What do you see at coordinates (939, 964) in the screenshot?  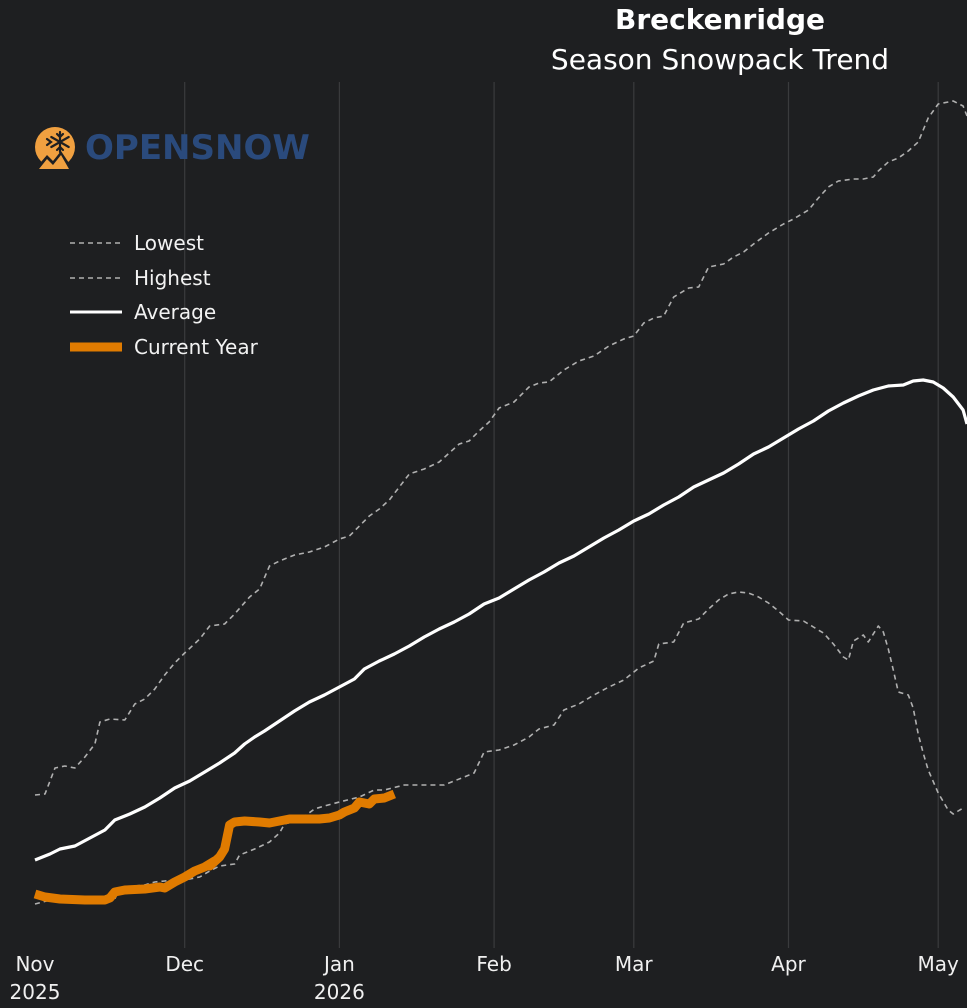 I see `x-tick-label: May` at bounding box center [939, 964].